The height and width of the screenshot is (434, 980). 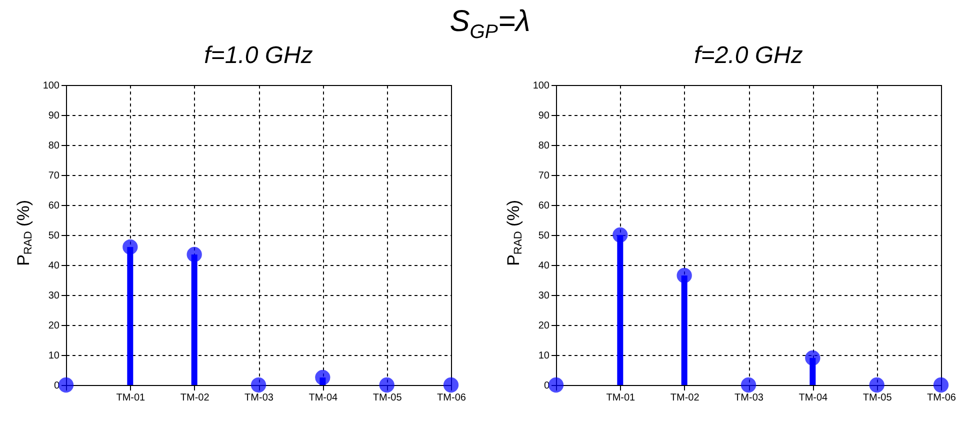 What do you see at coordinates (748, 55) in the screenshot?
I see `chart-title: f=2.0 GHz` at bounding box center [748, 55].